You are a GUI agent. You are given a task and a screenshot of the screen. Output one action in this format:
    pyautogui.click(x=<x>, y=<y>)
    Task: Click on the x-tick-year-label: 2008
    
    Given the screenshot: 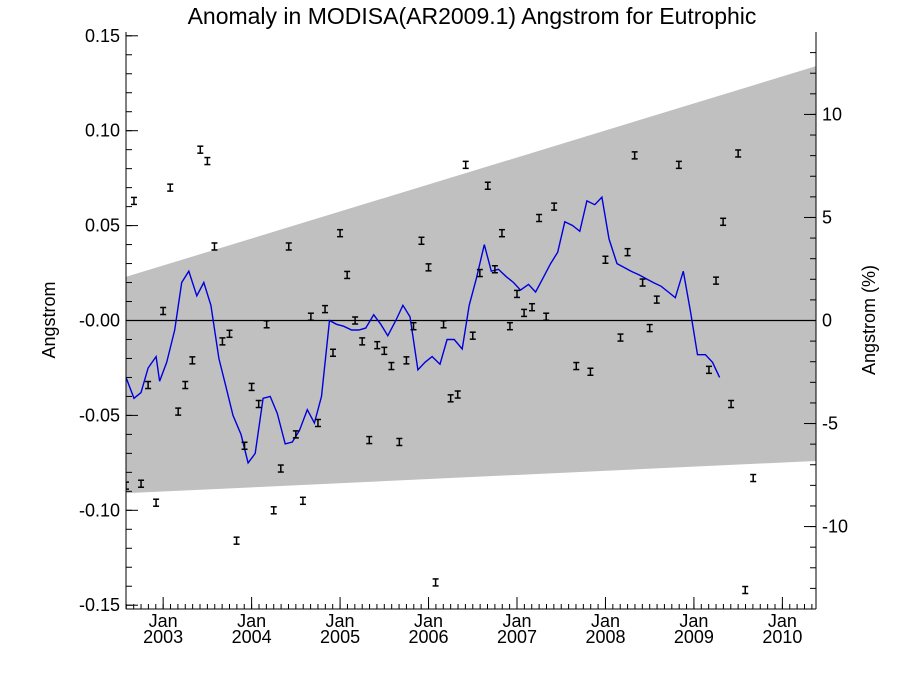 What is the action you would take?
    pyautogui.click(x=605, y=637)
    